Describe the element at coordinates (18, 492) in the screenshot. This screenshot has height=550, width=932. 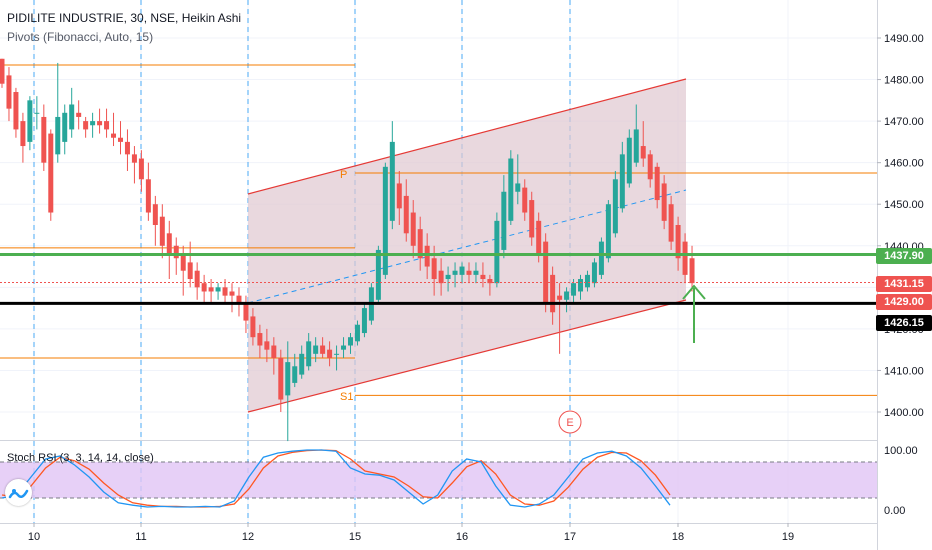
I see `tradingview-logo` at that location.